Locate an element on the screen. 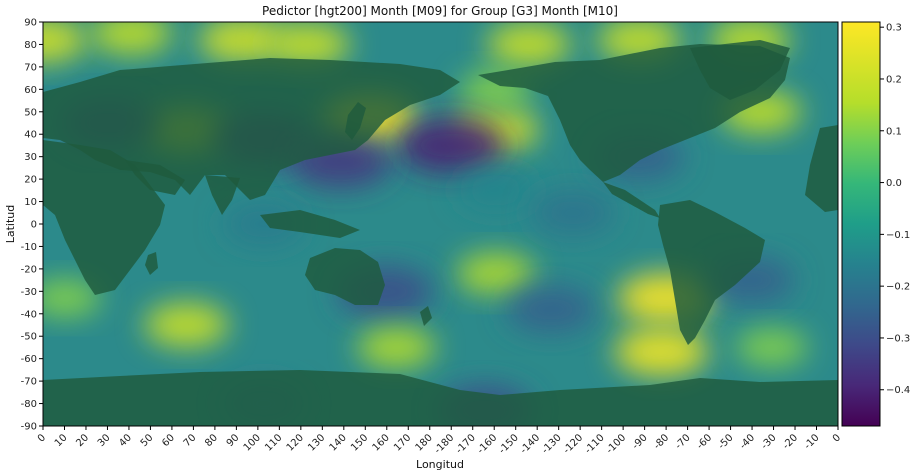 The height and width of the screenshot is (476, 919). colorbar-tick-label: 0.2 is located at coordinates (894, 79).